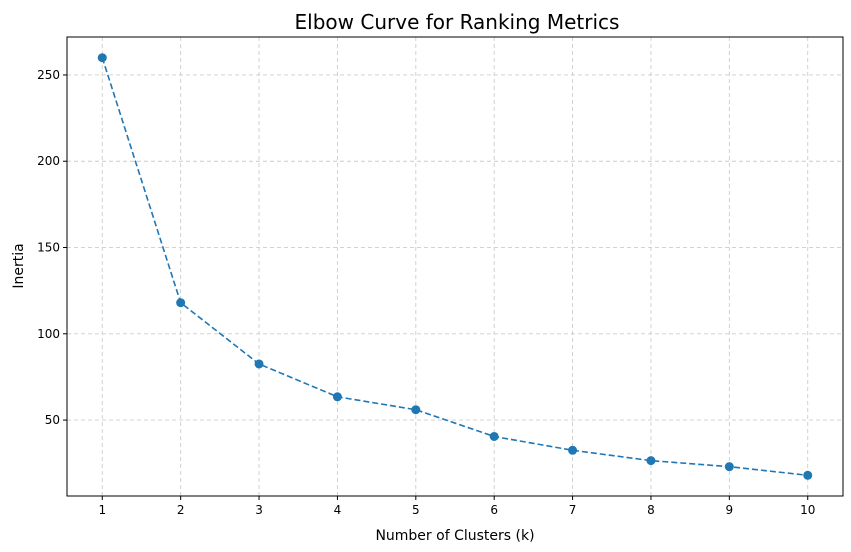  What do you see at coordinates (19, 265) in the screenshot?
I see `y-axis-label: Inertia` at bounding box center [19, 265].